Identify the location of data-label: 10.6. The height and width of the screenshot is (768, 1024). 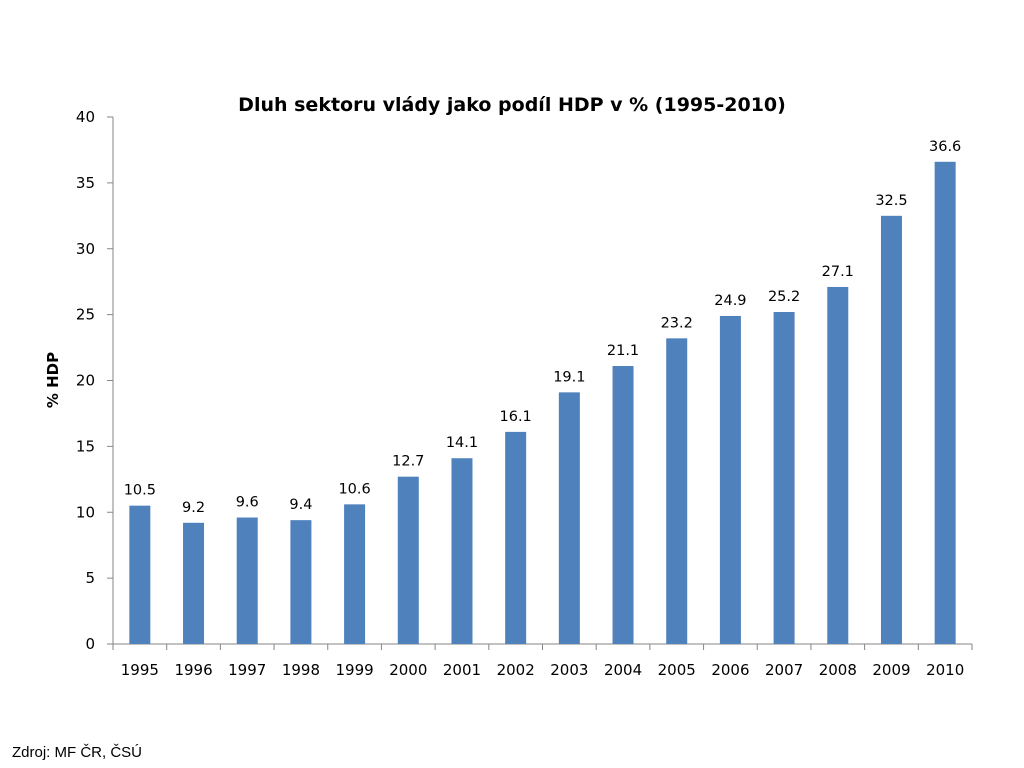
(354, 489).